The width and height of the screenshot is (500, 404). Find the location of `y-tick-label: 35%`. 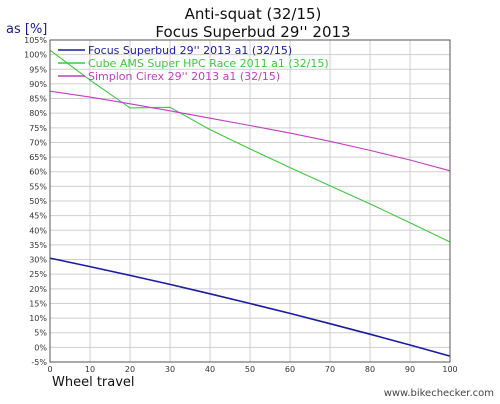

y-tick-label: 35% is located at coordinates (38, 245).